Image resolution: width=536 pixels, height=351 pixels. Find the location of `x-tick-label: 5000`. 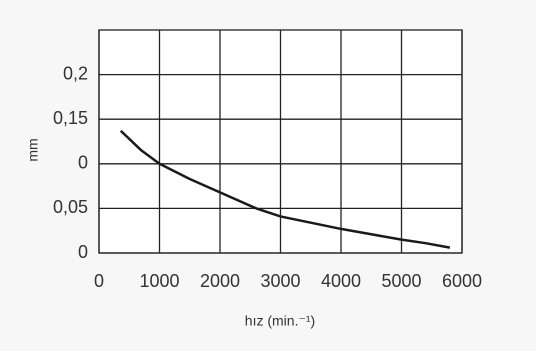

x-tick-label: 5000 is located at coordinates (401, 281).